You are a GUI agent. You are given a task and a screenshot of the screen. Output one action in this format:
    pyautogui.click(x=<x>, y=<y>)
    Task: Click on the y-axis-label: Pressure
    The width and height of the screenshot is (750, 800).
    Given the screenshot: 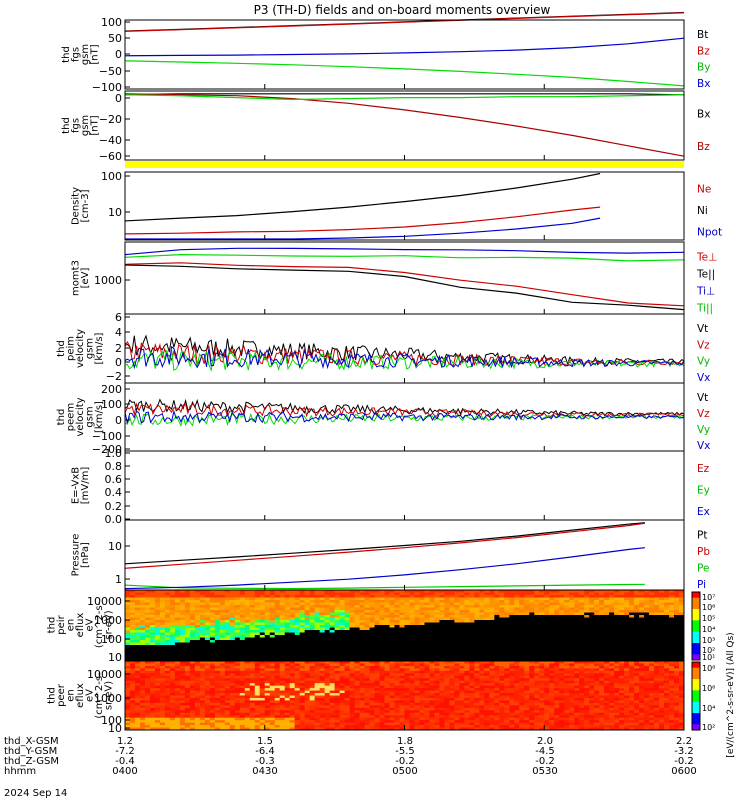 What is the action you would take?
    pyautogui.click(x=75, y=555)
    